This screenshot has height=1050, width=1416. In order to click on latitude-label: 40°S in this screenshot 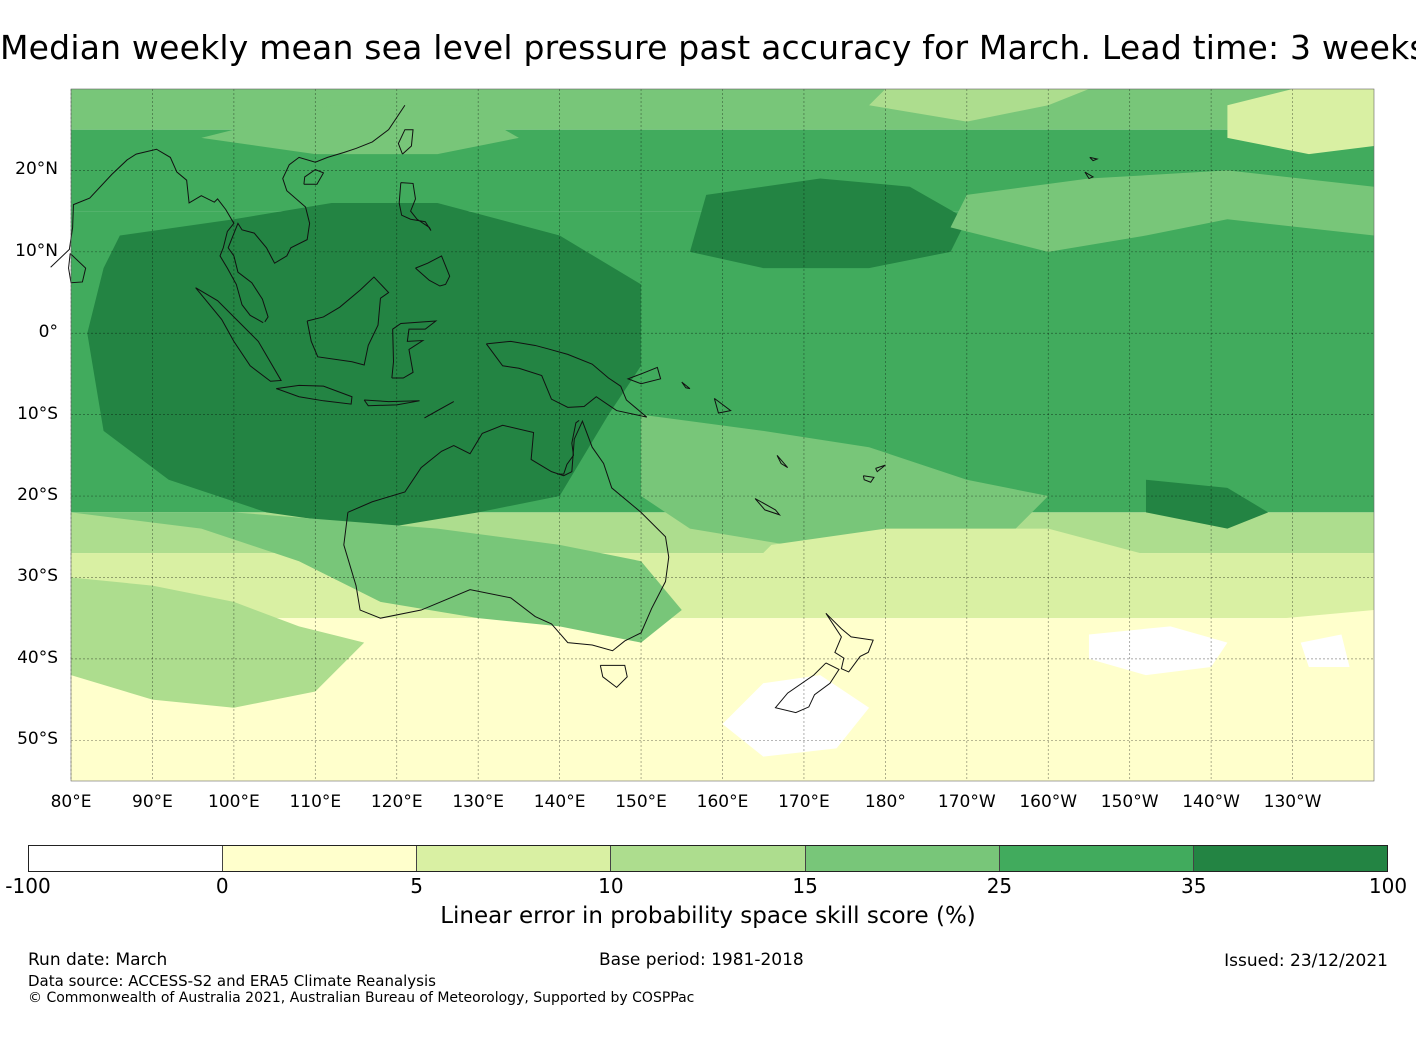, I will do `click(37, 657)`.